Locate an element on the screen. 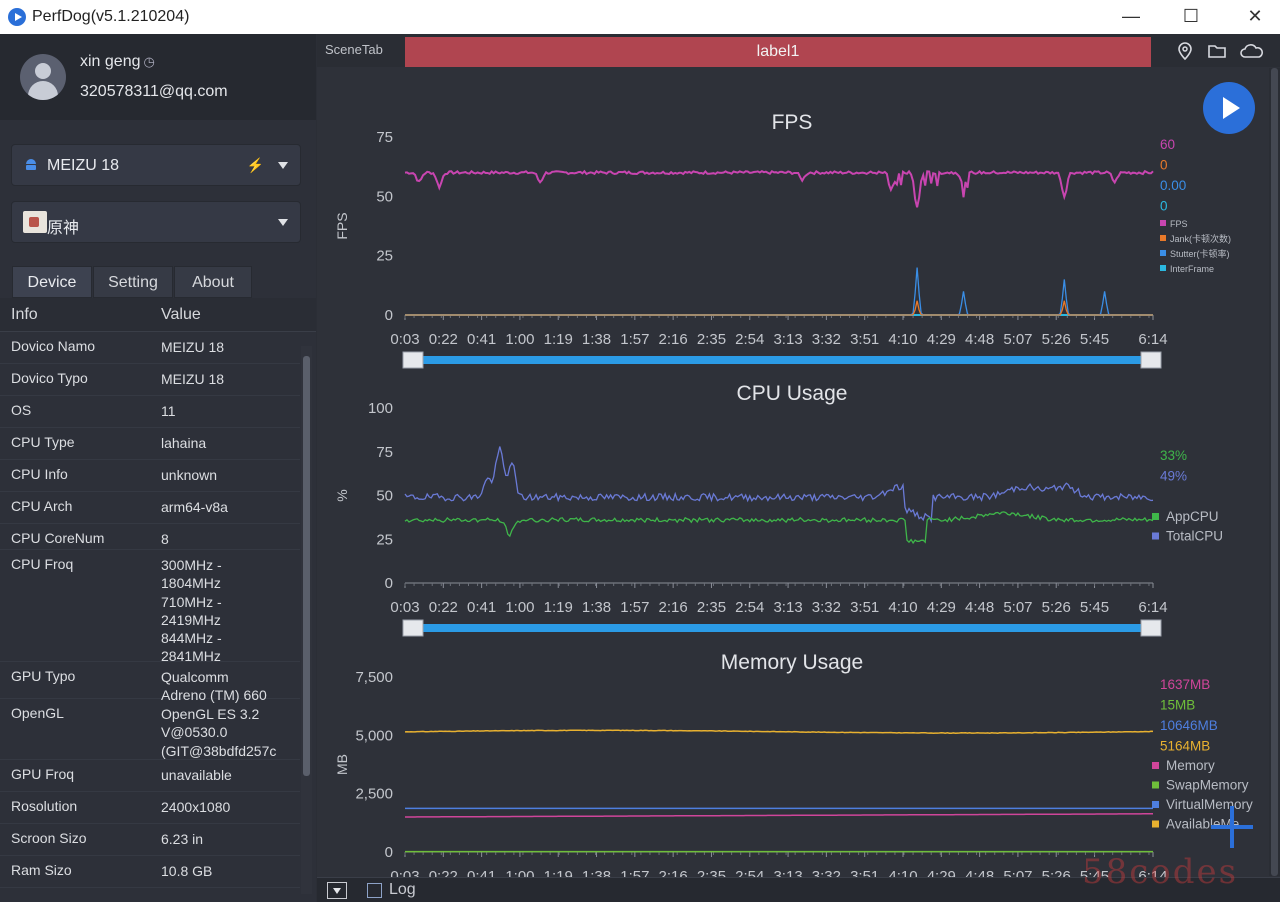  tab-device: Device is located at coordinates (52, 282).